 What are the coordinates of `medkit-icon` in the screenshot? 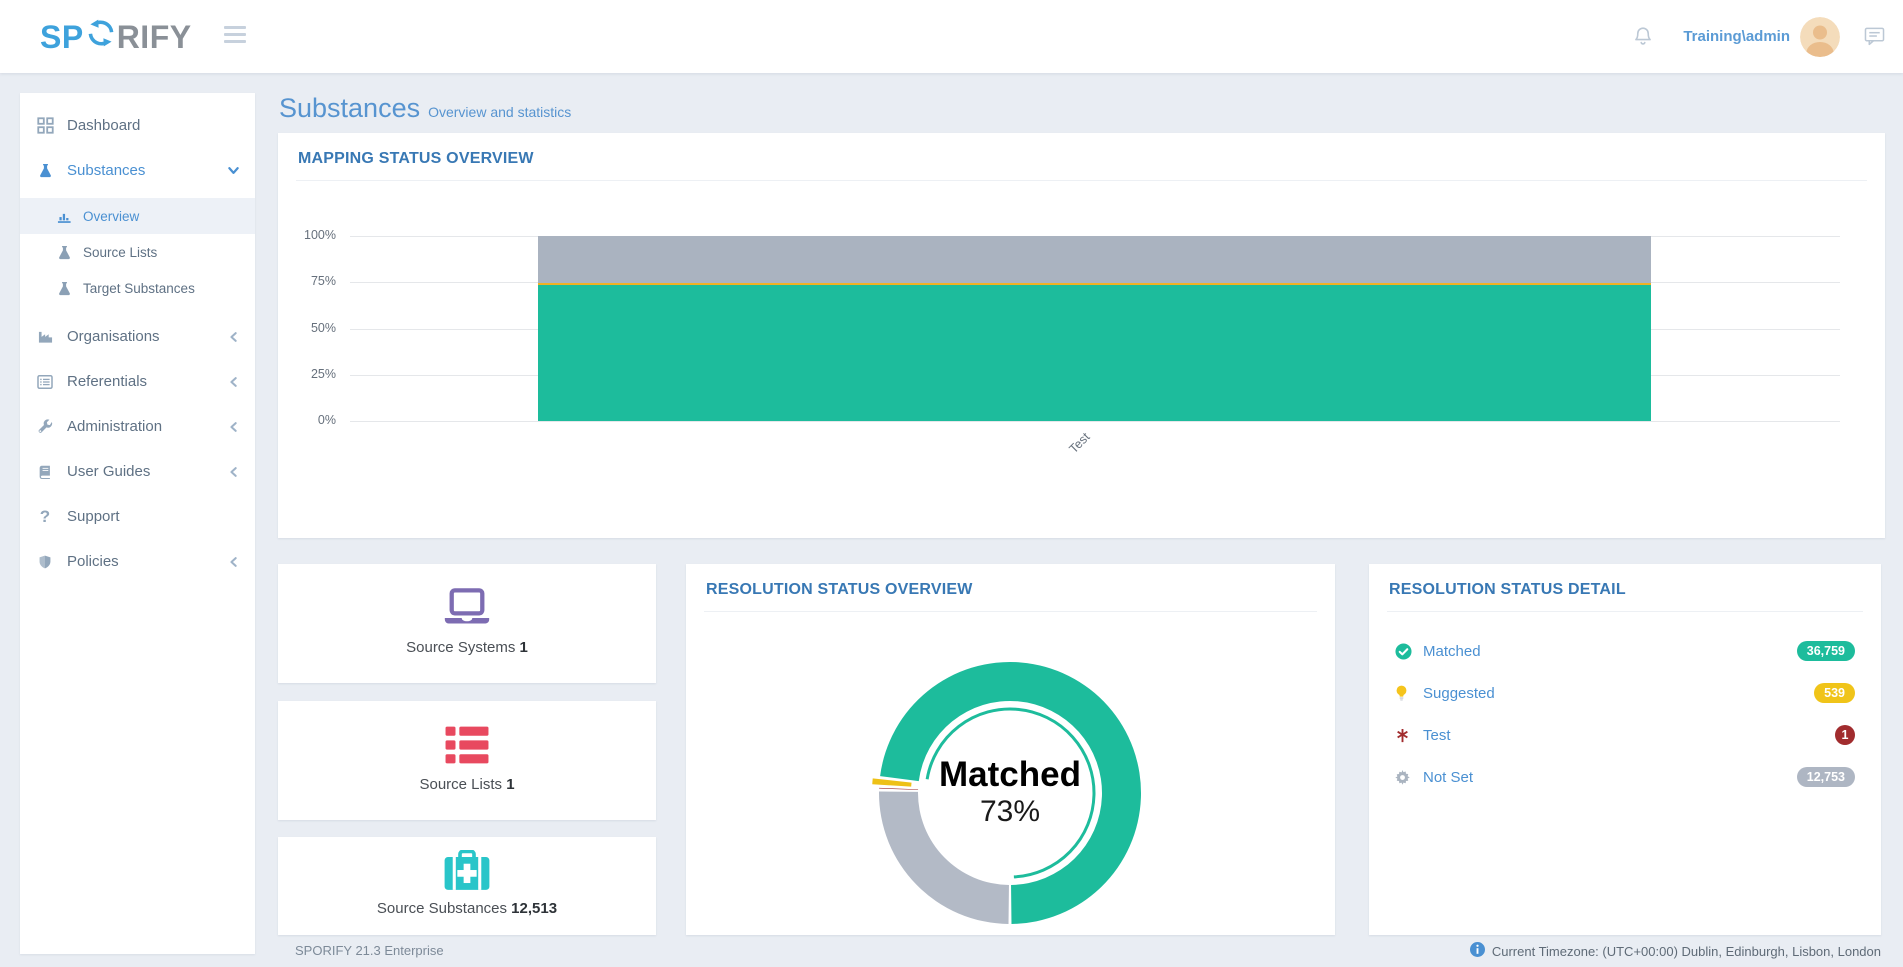 It's located at (467, 871).